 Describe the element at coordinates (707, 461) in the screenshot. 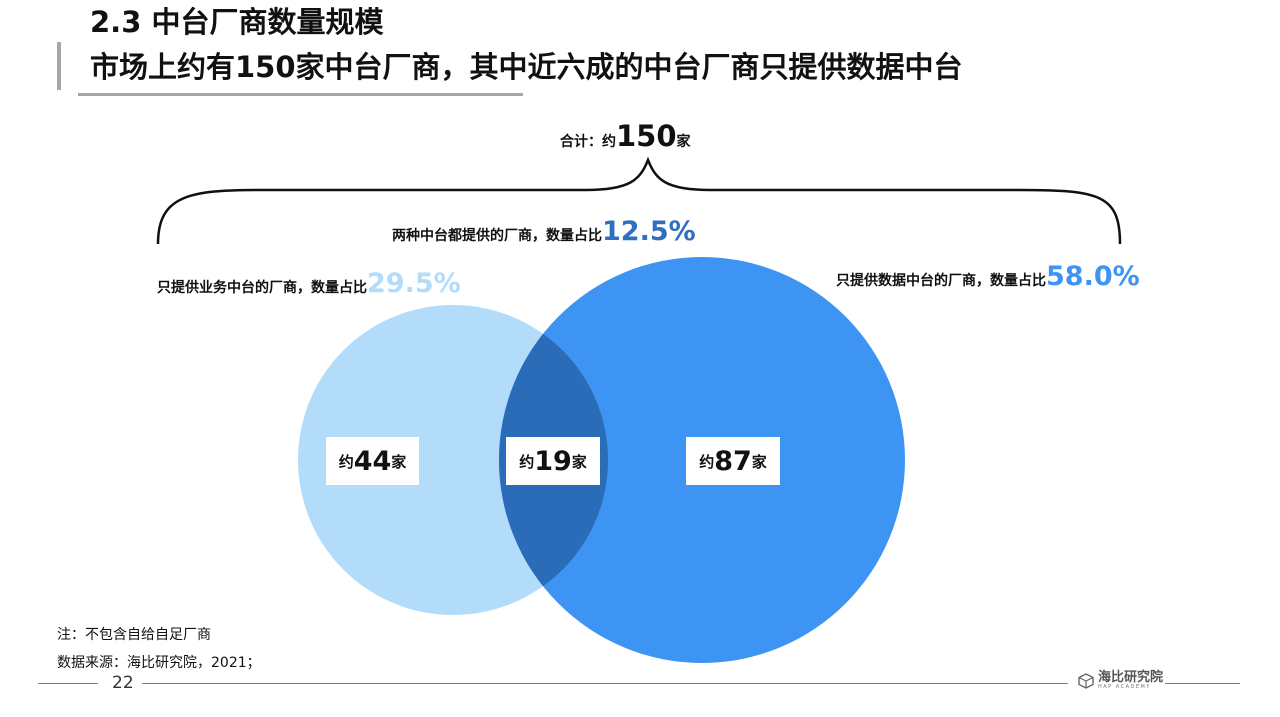

I see `data-only-count-prefix: 约` at that location.